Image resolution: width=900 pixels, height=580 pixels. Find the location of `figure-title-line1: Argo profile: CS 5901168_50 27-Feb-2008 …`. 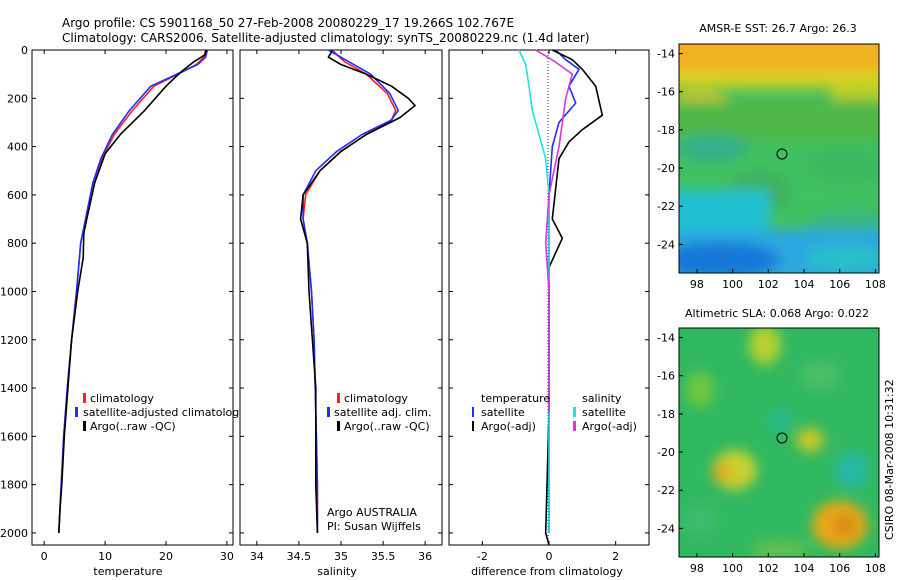

figure-title-line1: Argo profile: CS 5901168_50 27-Feb-2008 … is located at coordinates (288, 23).